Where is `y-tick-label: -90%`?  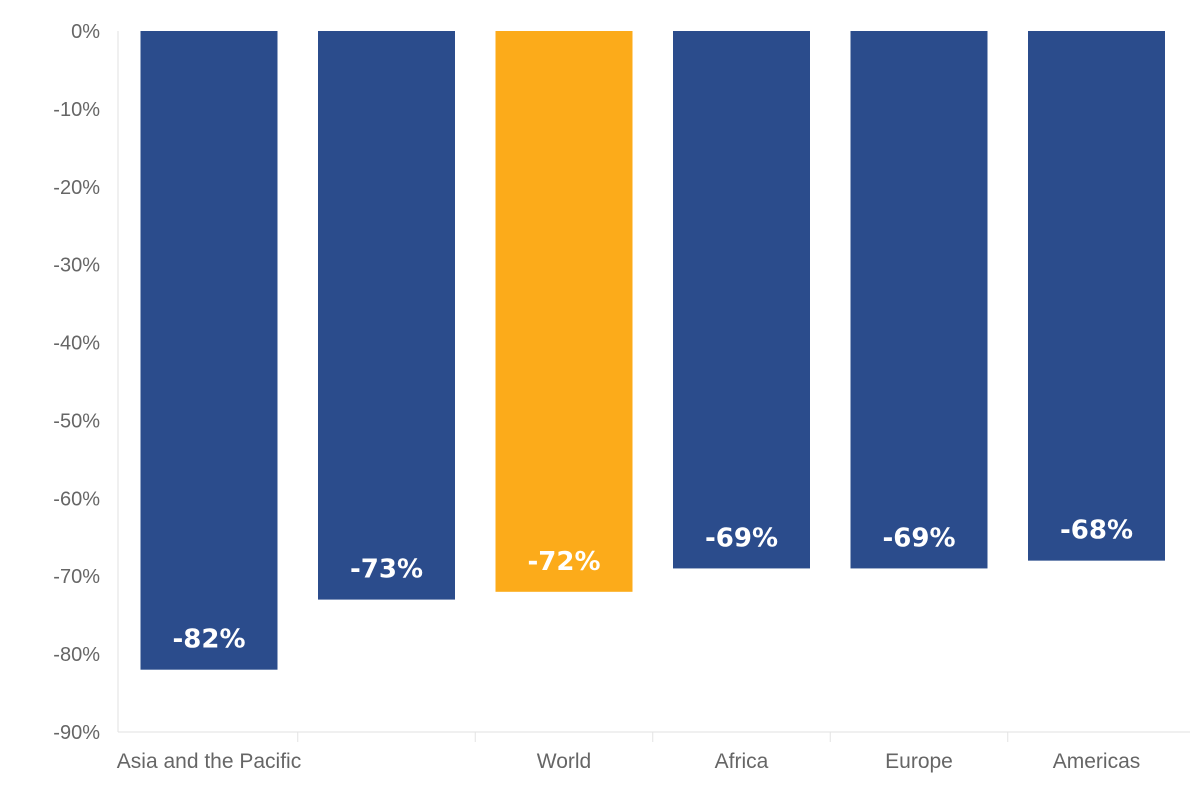 y-tick-label: -90% is located at coordinates (76, 733).